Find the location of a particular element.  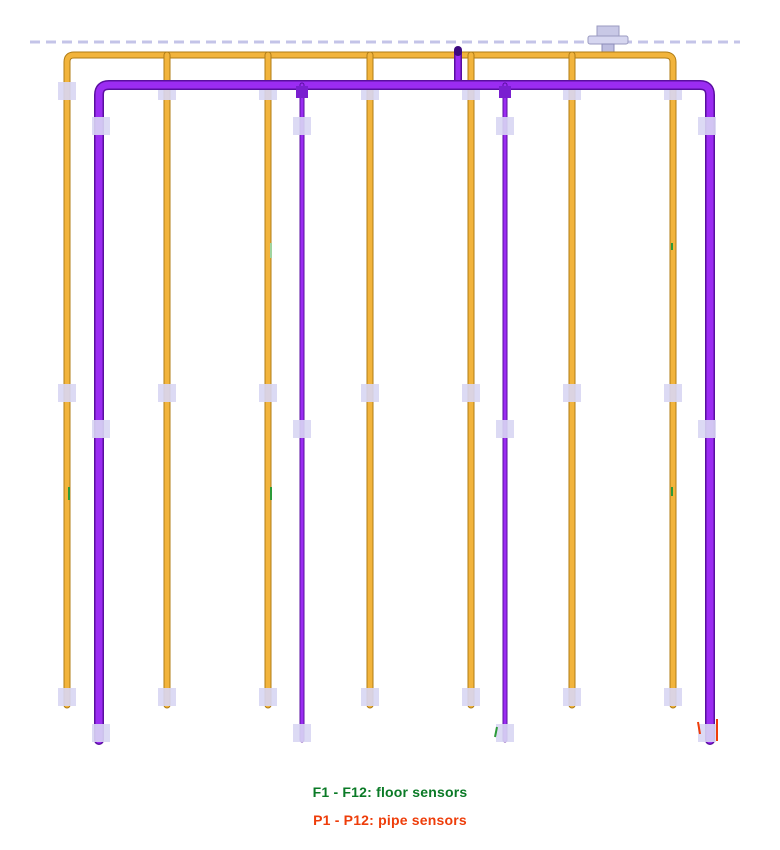

legend-pipe-sensors: P1 - P12: pipe sensors is located at coordinates (390, 820).